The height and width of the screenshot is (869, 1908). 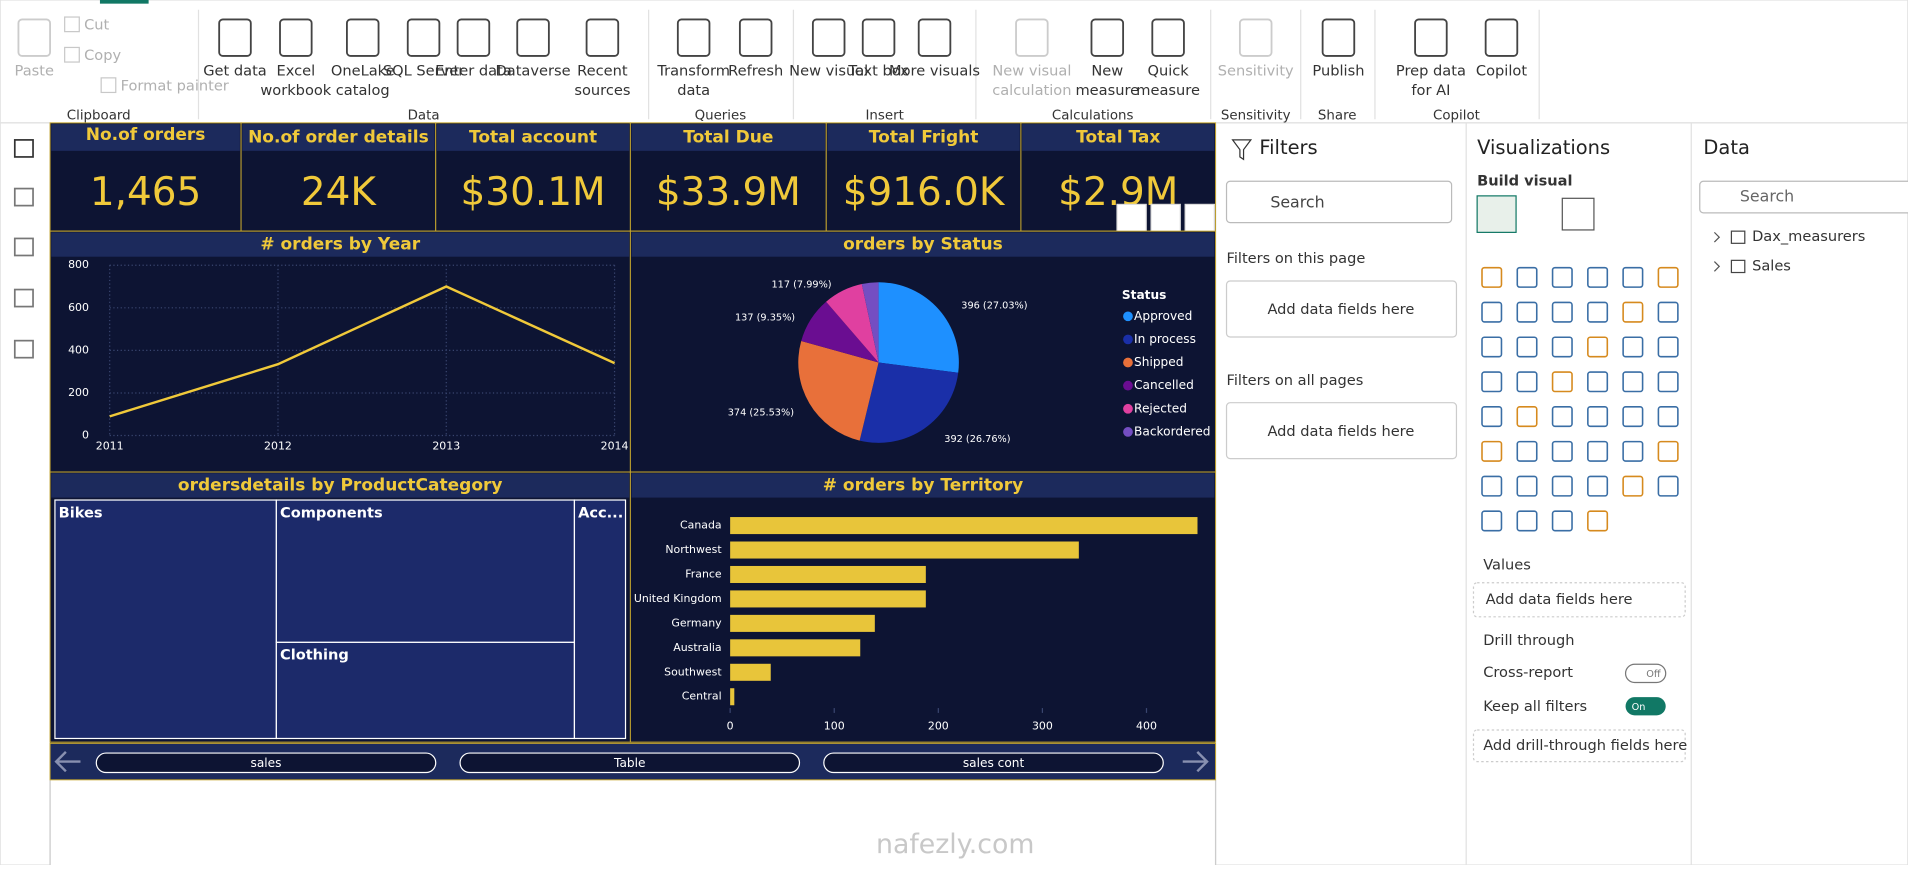 I want to click on ribbon-button-box: Excel workbook, so click(x=296, y=83).